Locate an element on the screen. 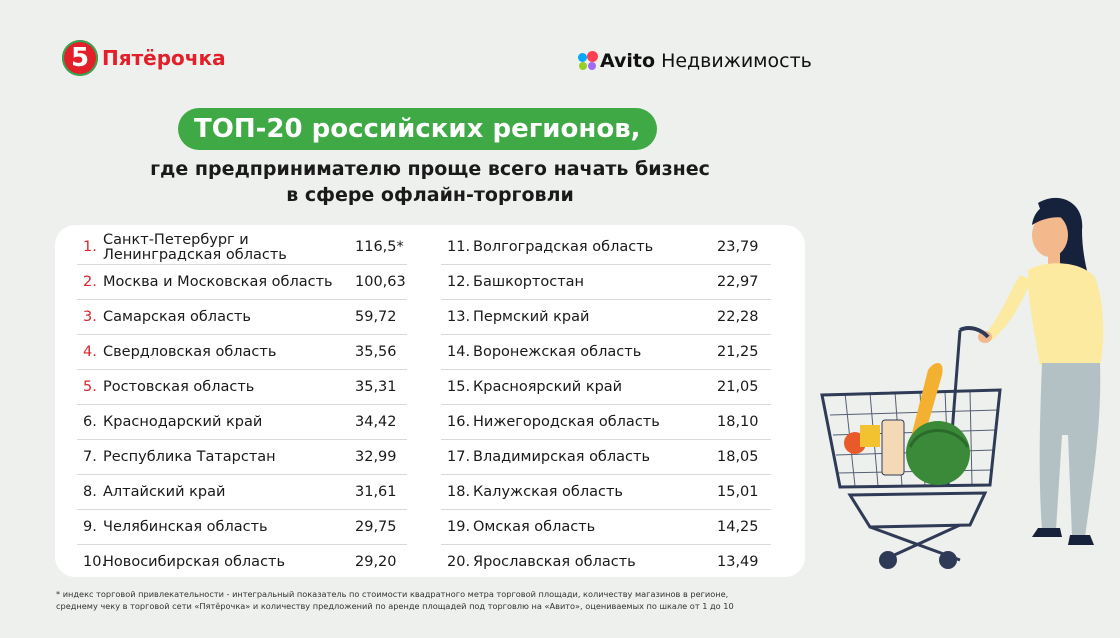  region-name: Нижегородская область is located at coordinates (566, 422).